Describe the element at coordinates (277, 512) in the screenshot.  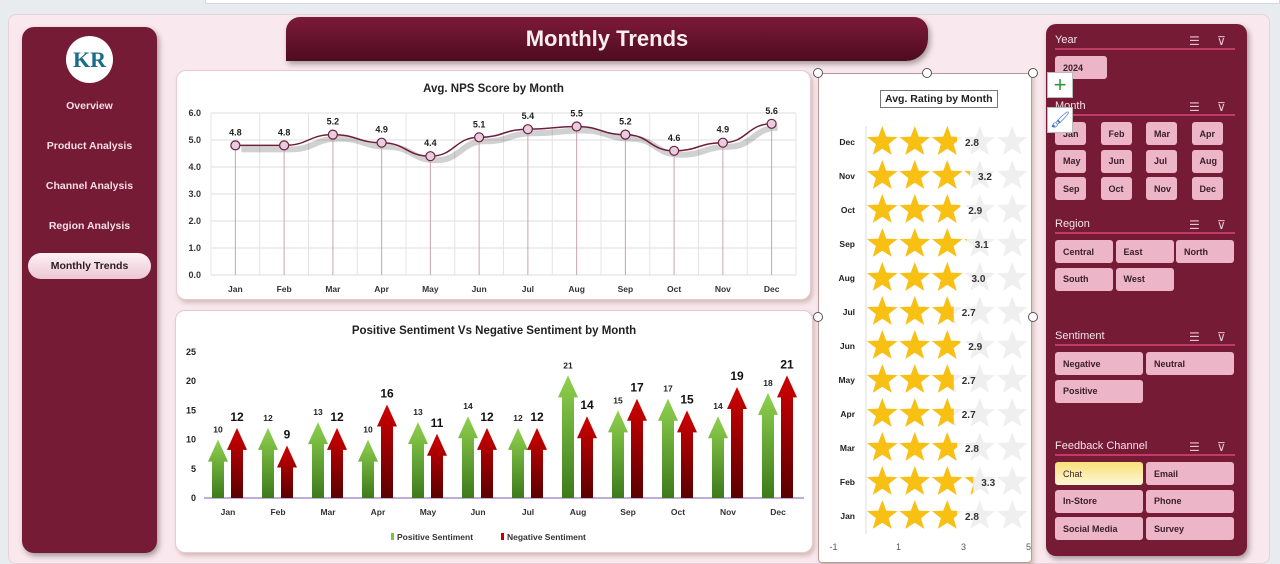
I see `x-tick-label: Feb` at that location.